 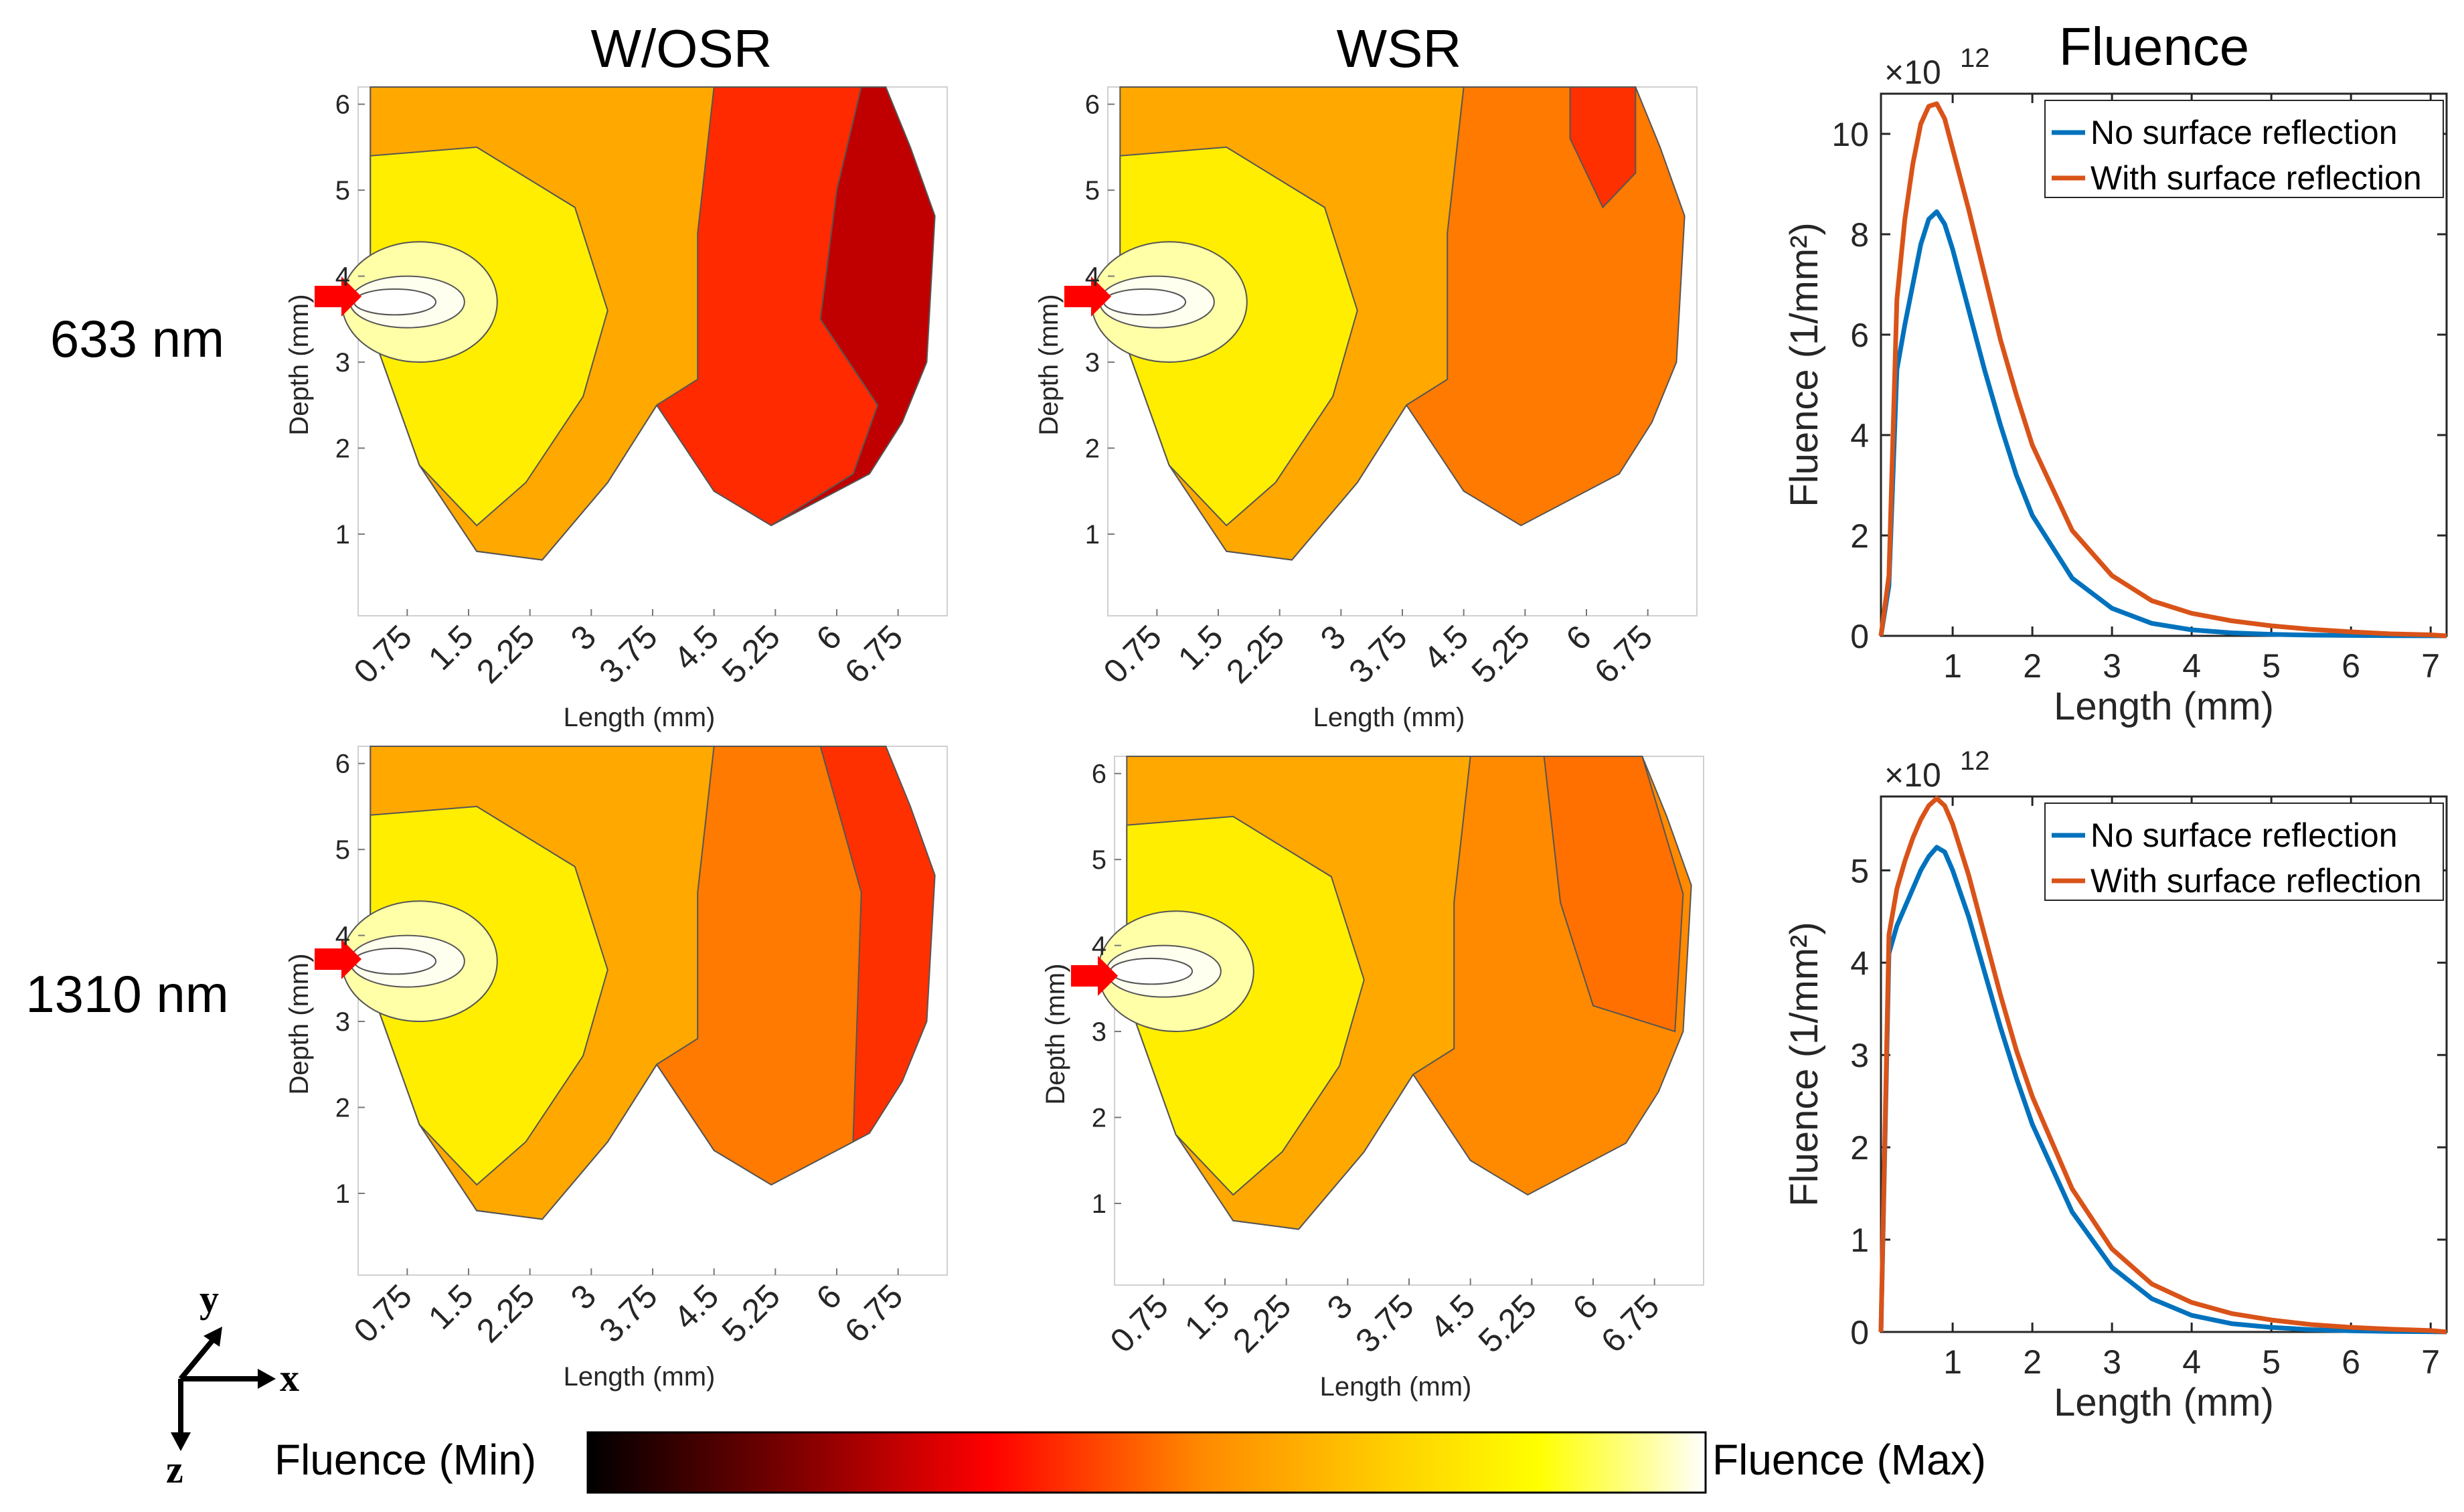 I want to click on triad-label-x: x, so click(x=289, y=1378).